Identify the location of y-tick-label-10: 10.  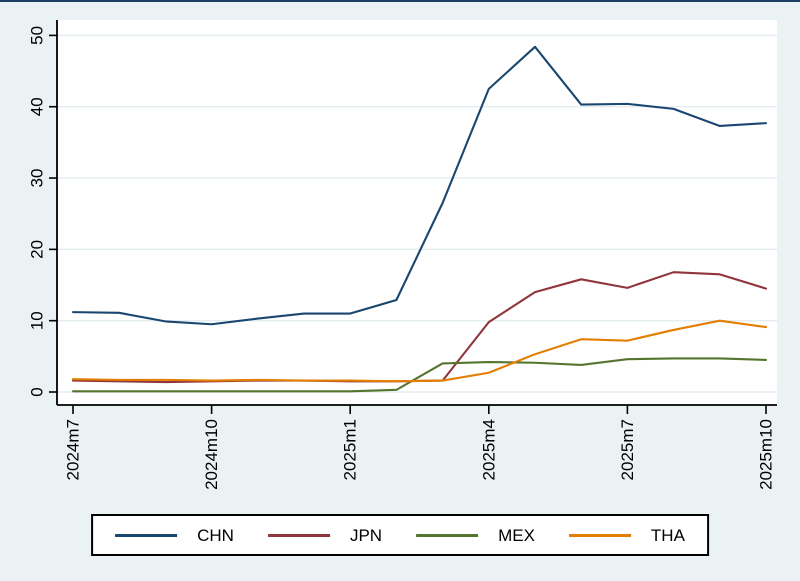
(37, 320).